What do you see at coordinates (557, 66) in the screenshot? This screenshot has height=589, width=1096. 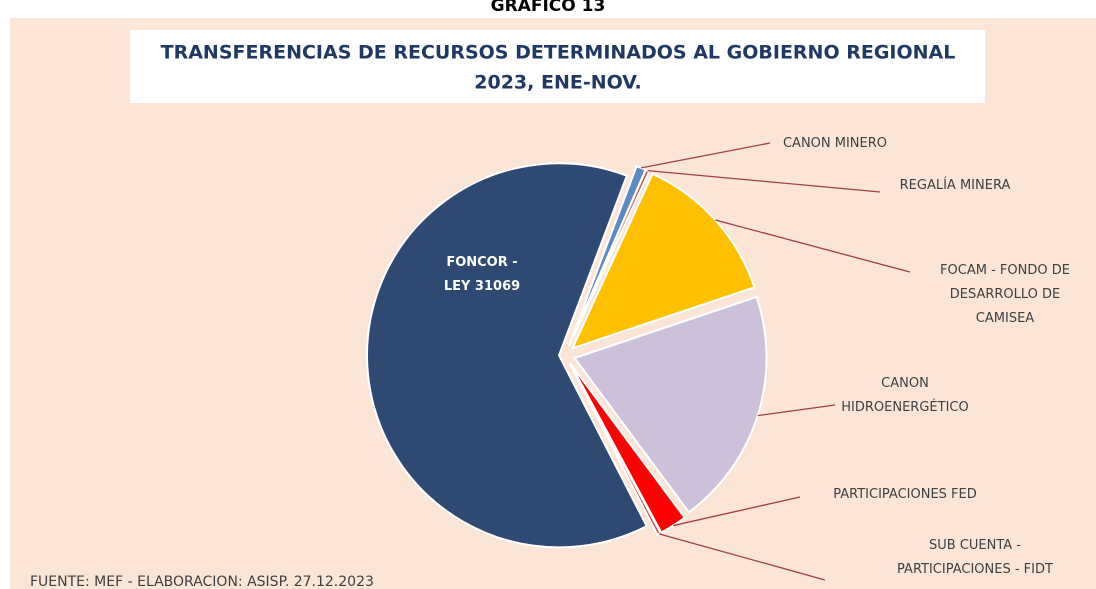 I see `title-box` at bounding box center [557, 66].